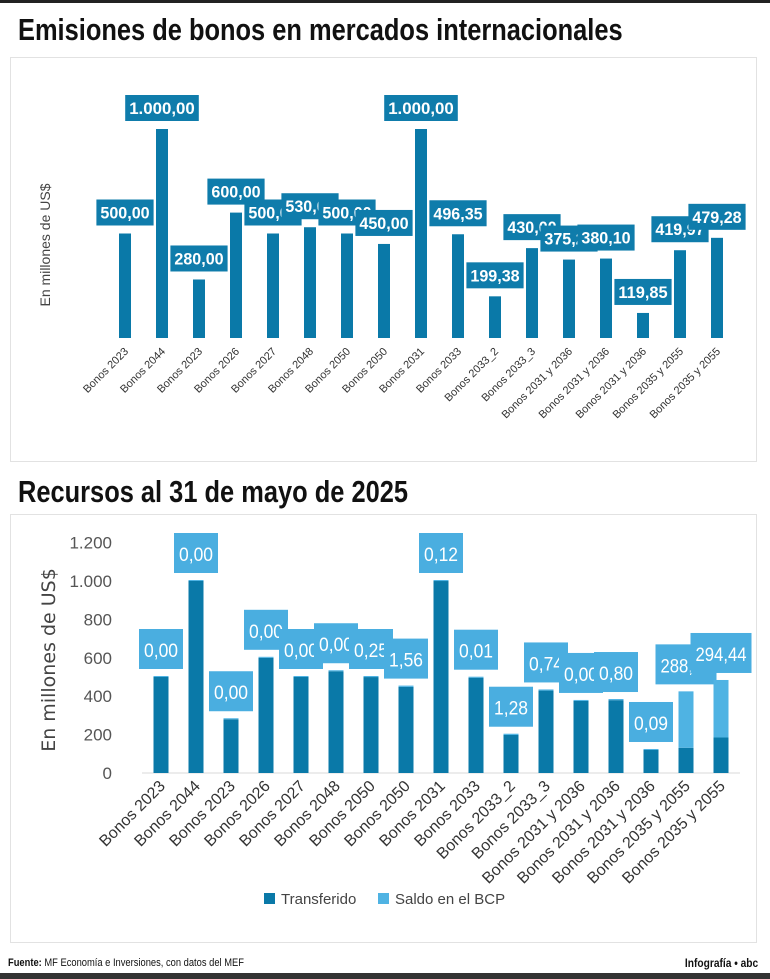 The image size is (770, 979). Describe the element at coordinates (107, 773) in the screenshot. I see `y-tick-label: 0` at that location.